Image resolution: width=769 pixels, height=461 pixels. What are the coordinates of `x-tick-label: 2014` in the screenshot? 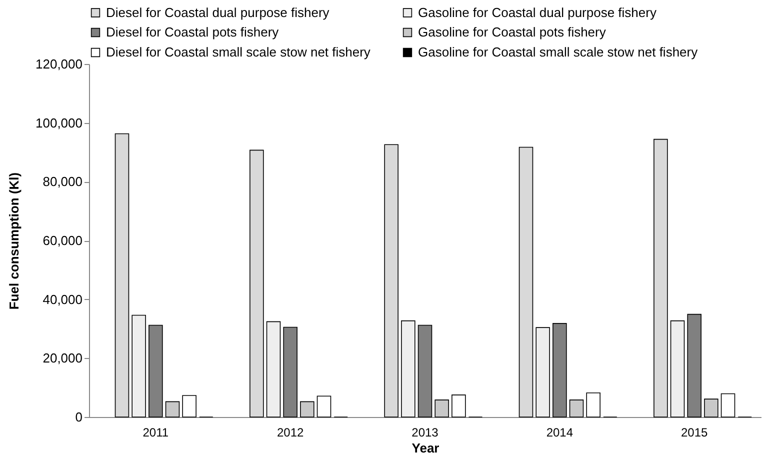 It's located at (560, 433).